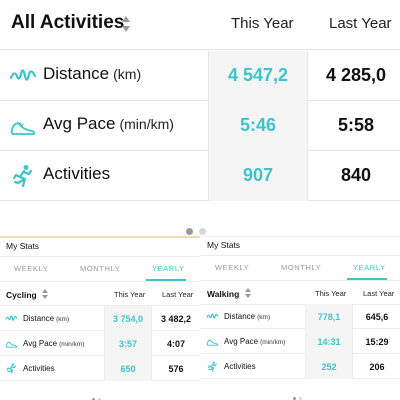  What do you see at coordinates (200, 176) in the screenshot?
I see `stat-row-activities: Activities 907 840` at bounding box center [200, 176].